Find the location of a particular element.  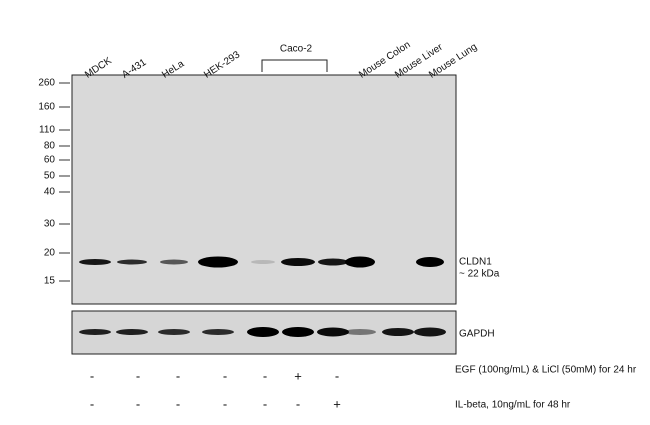

marker-label: 30 is located at coordinates (50, 224).